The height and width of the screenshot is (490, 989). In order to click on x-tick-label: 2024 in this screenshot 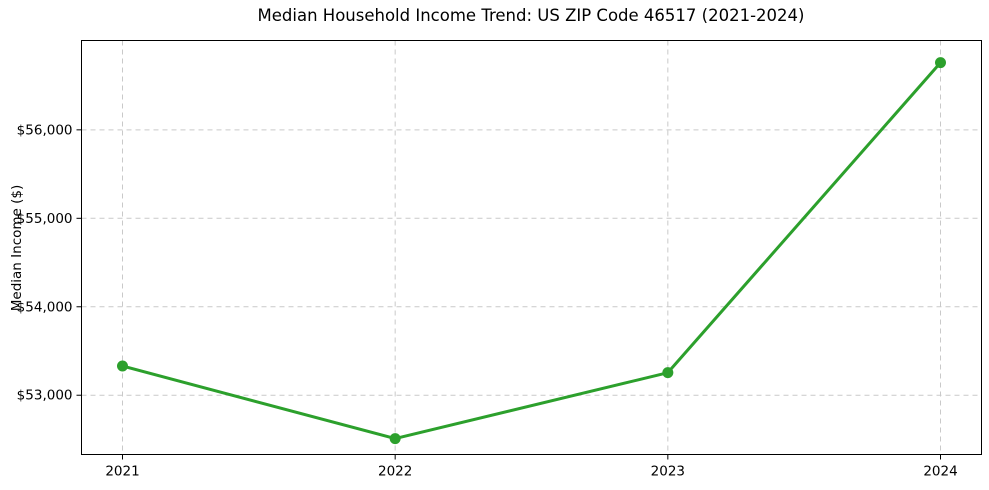, I will do `click(940, 472)`.